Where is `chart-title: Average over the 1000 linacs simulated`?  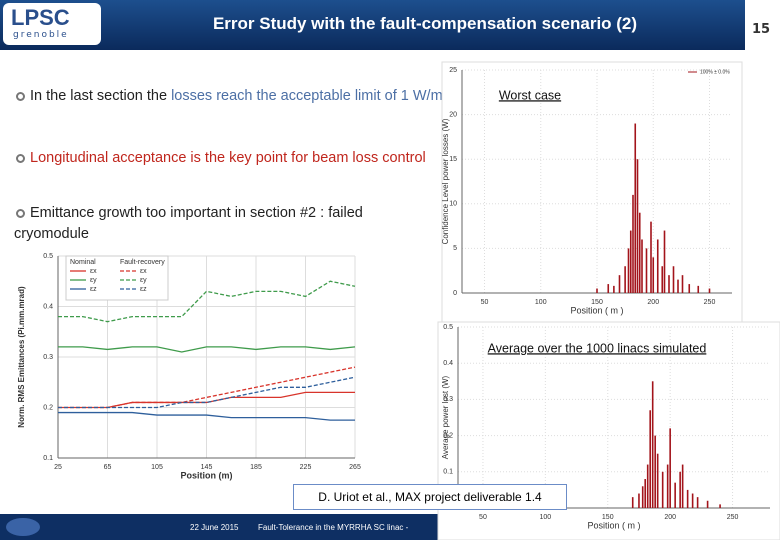 chart-title: Average over the 1000 linacs simulated is located at coordinates (597, 348).